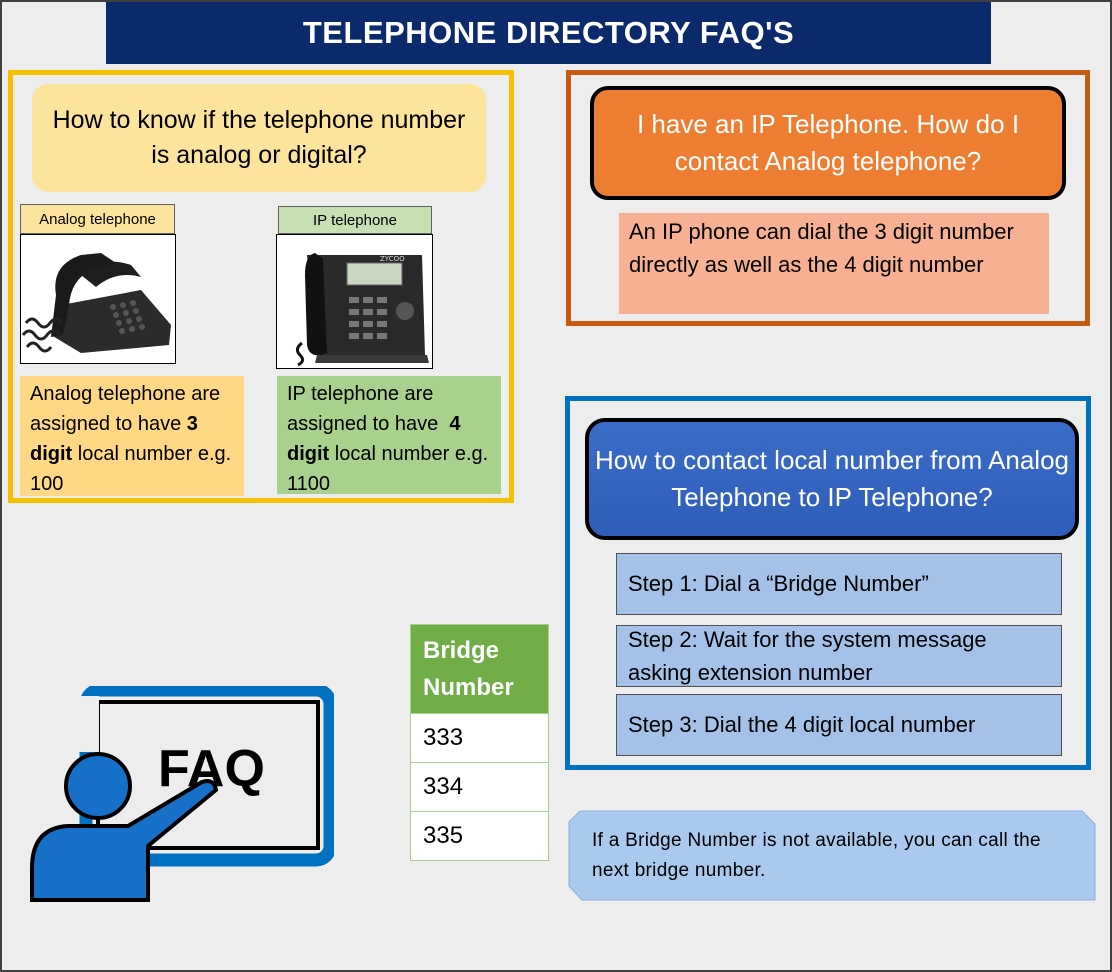 The height and width of the screenshot is (972, 1112). What do you see at coordinates (125, 409) in the screenshot?
I see `analog-desc-text: Analog telephone are assigned to have` at bounding box center [125, 409].